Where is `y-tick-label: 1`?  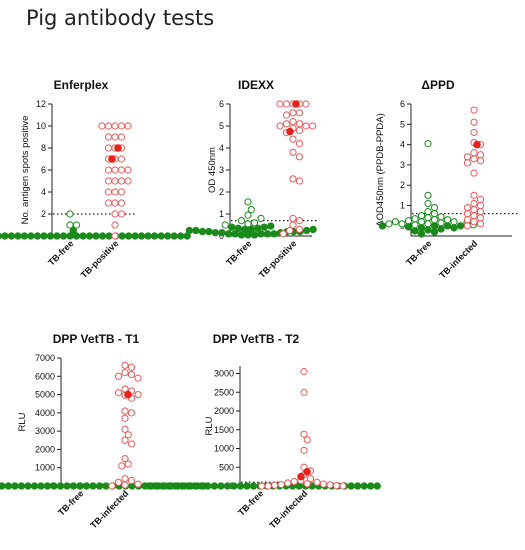 y-tick-label: 1 is located at coordinates (221, 214).